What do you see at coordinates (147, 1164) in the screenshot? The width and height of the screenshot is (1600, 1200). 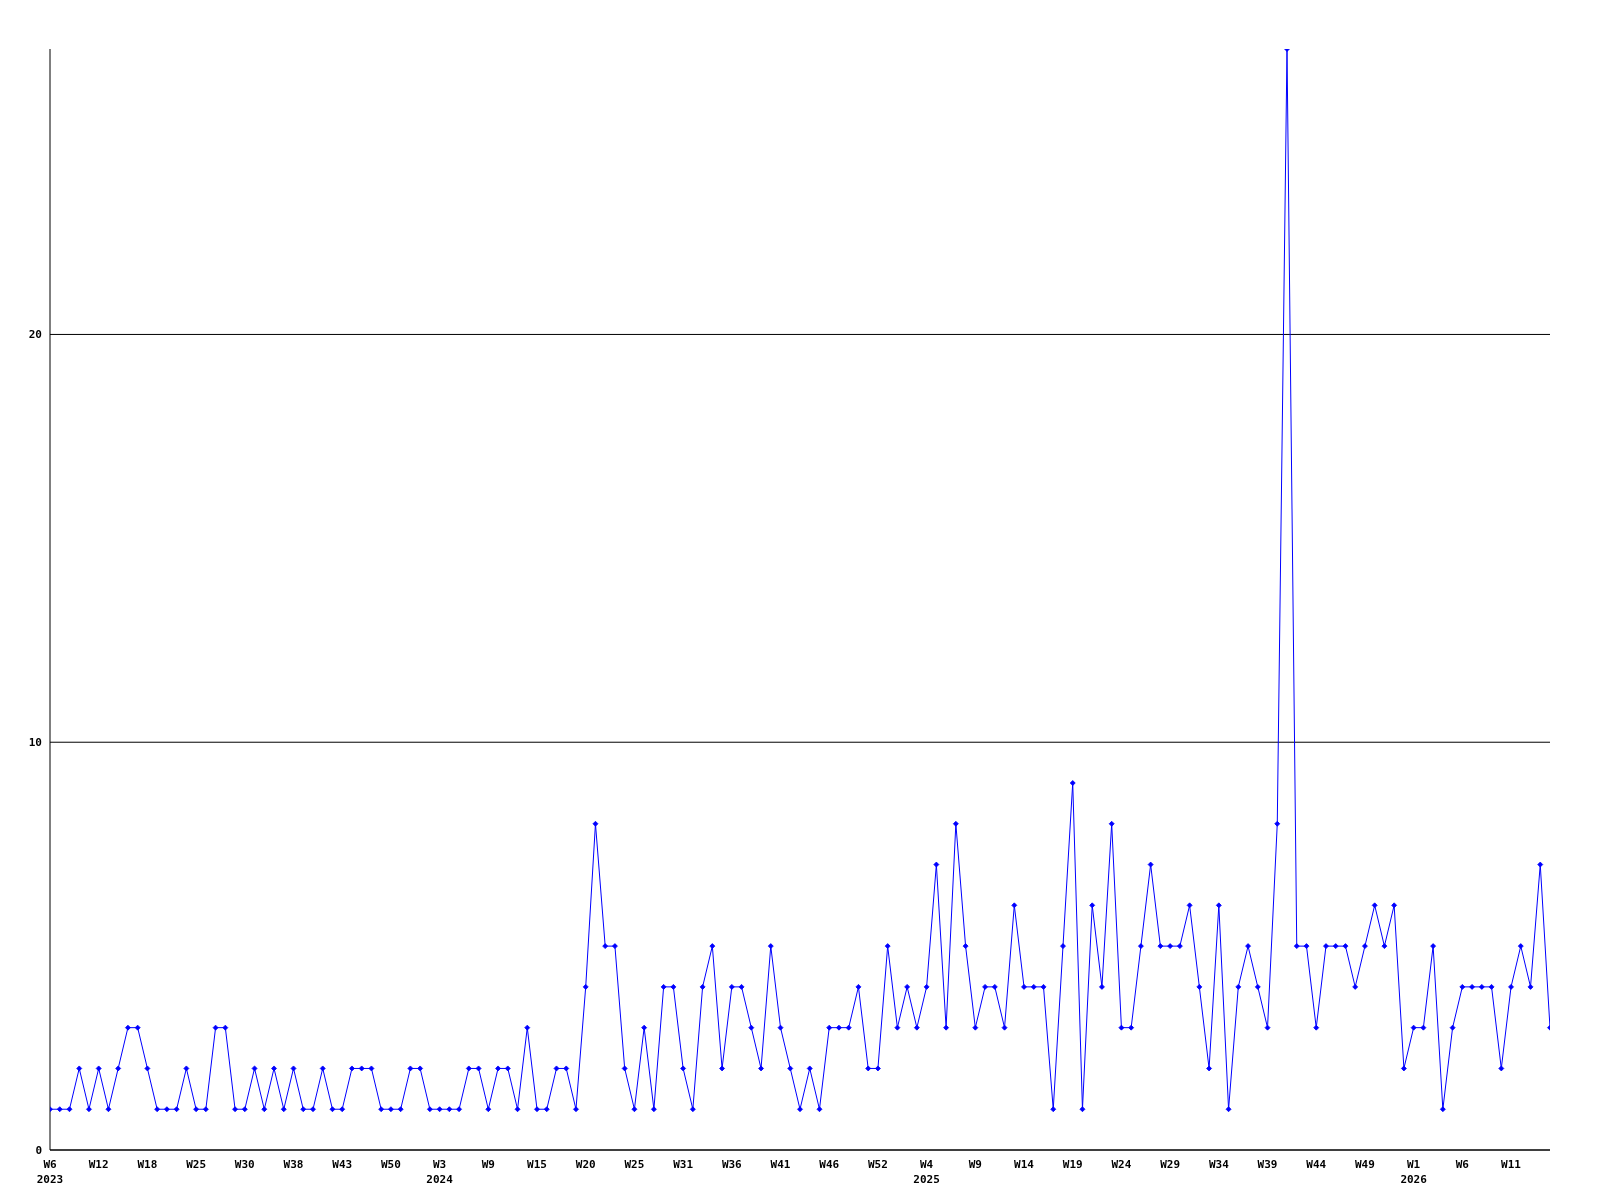 I see `x-tick-label: W18` at bounding box center [147, 1164].